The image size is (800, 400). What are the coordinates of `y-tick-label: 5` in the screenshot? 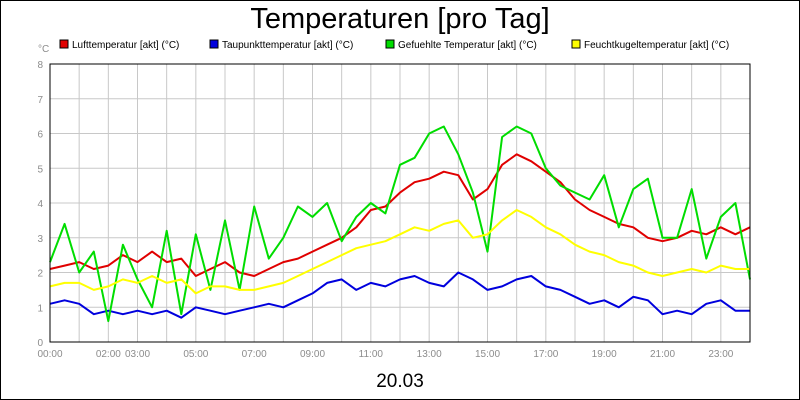 It's located at (40, 169).